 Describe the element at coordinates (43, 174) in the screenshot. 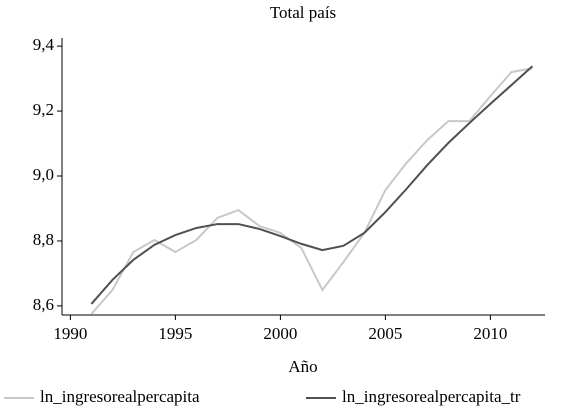

I see `y-tick-label: 9,0` at that location.